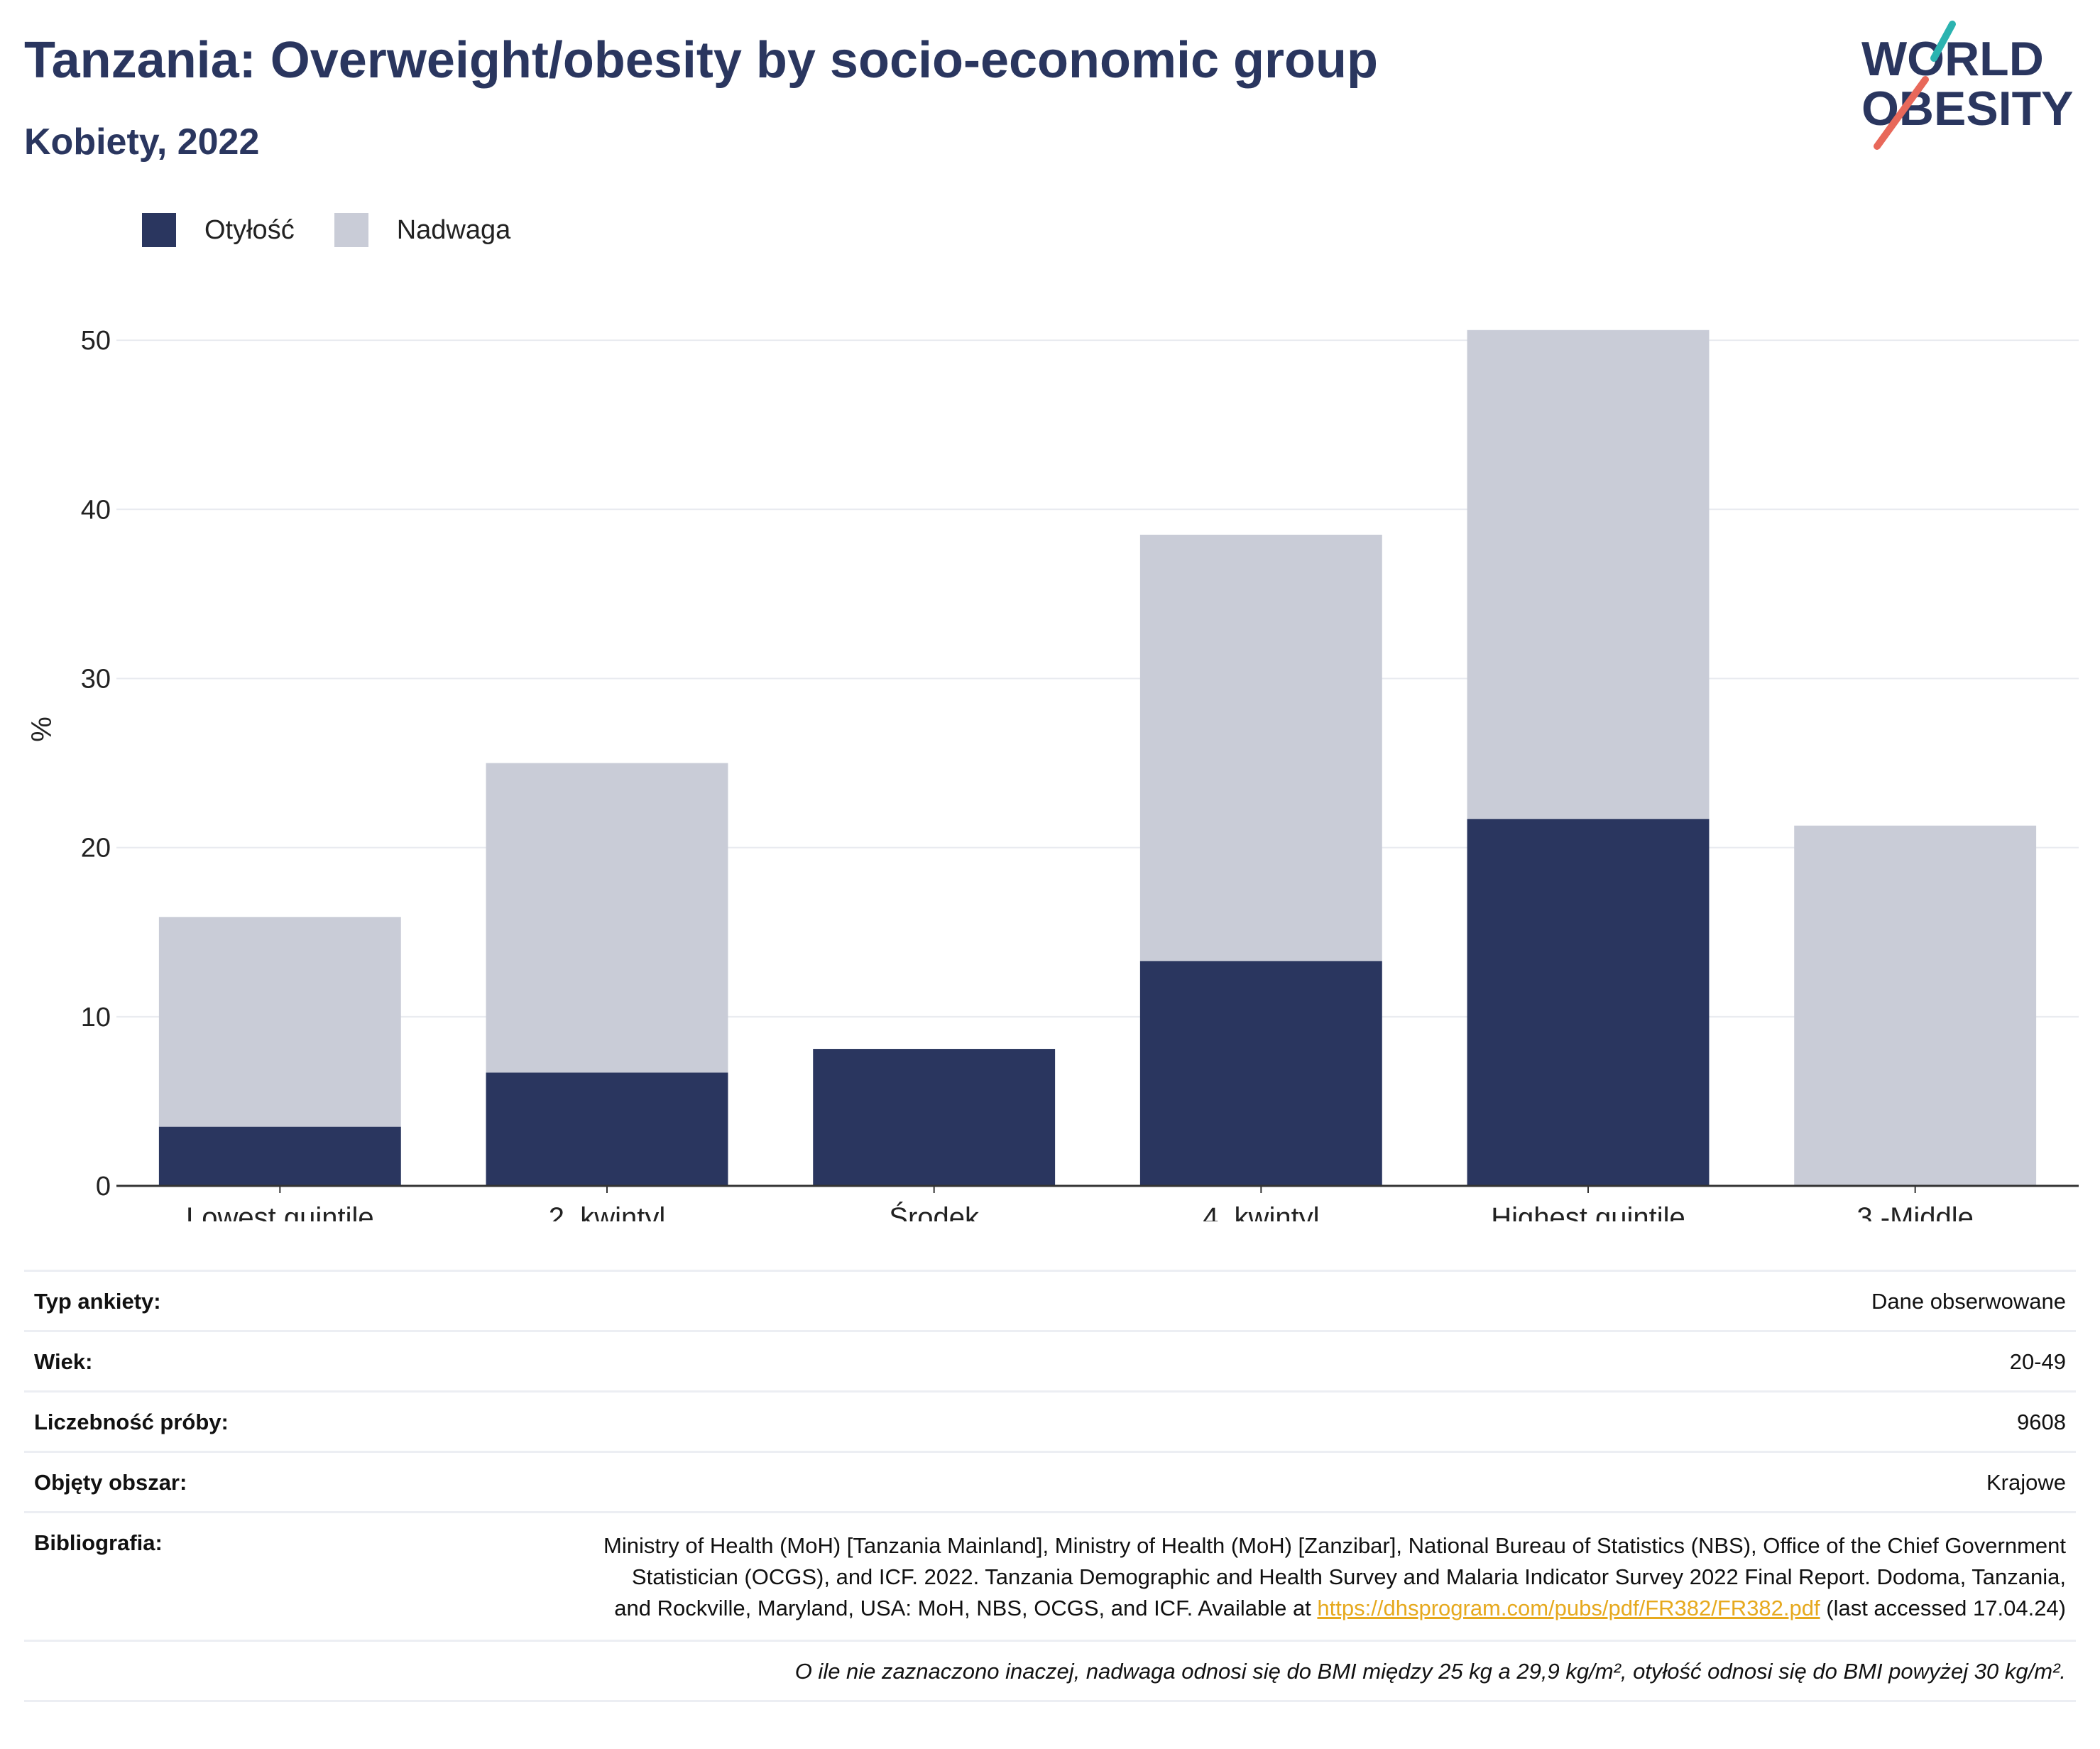 Image resolution: width=2100 pixels, height=1749 pixels. Describe the element at coordinates (96, 1017) in the screenshot. I see `y-tick-label: 10` at that location.